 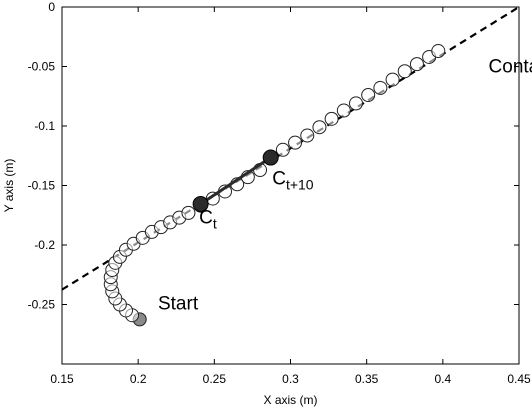 What do you see at coordinates (367, 379) in the screenshot?
I see `x-tick-label: 0.35` at bounding box center [367, 379].